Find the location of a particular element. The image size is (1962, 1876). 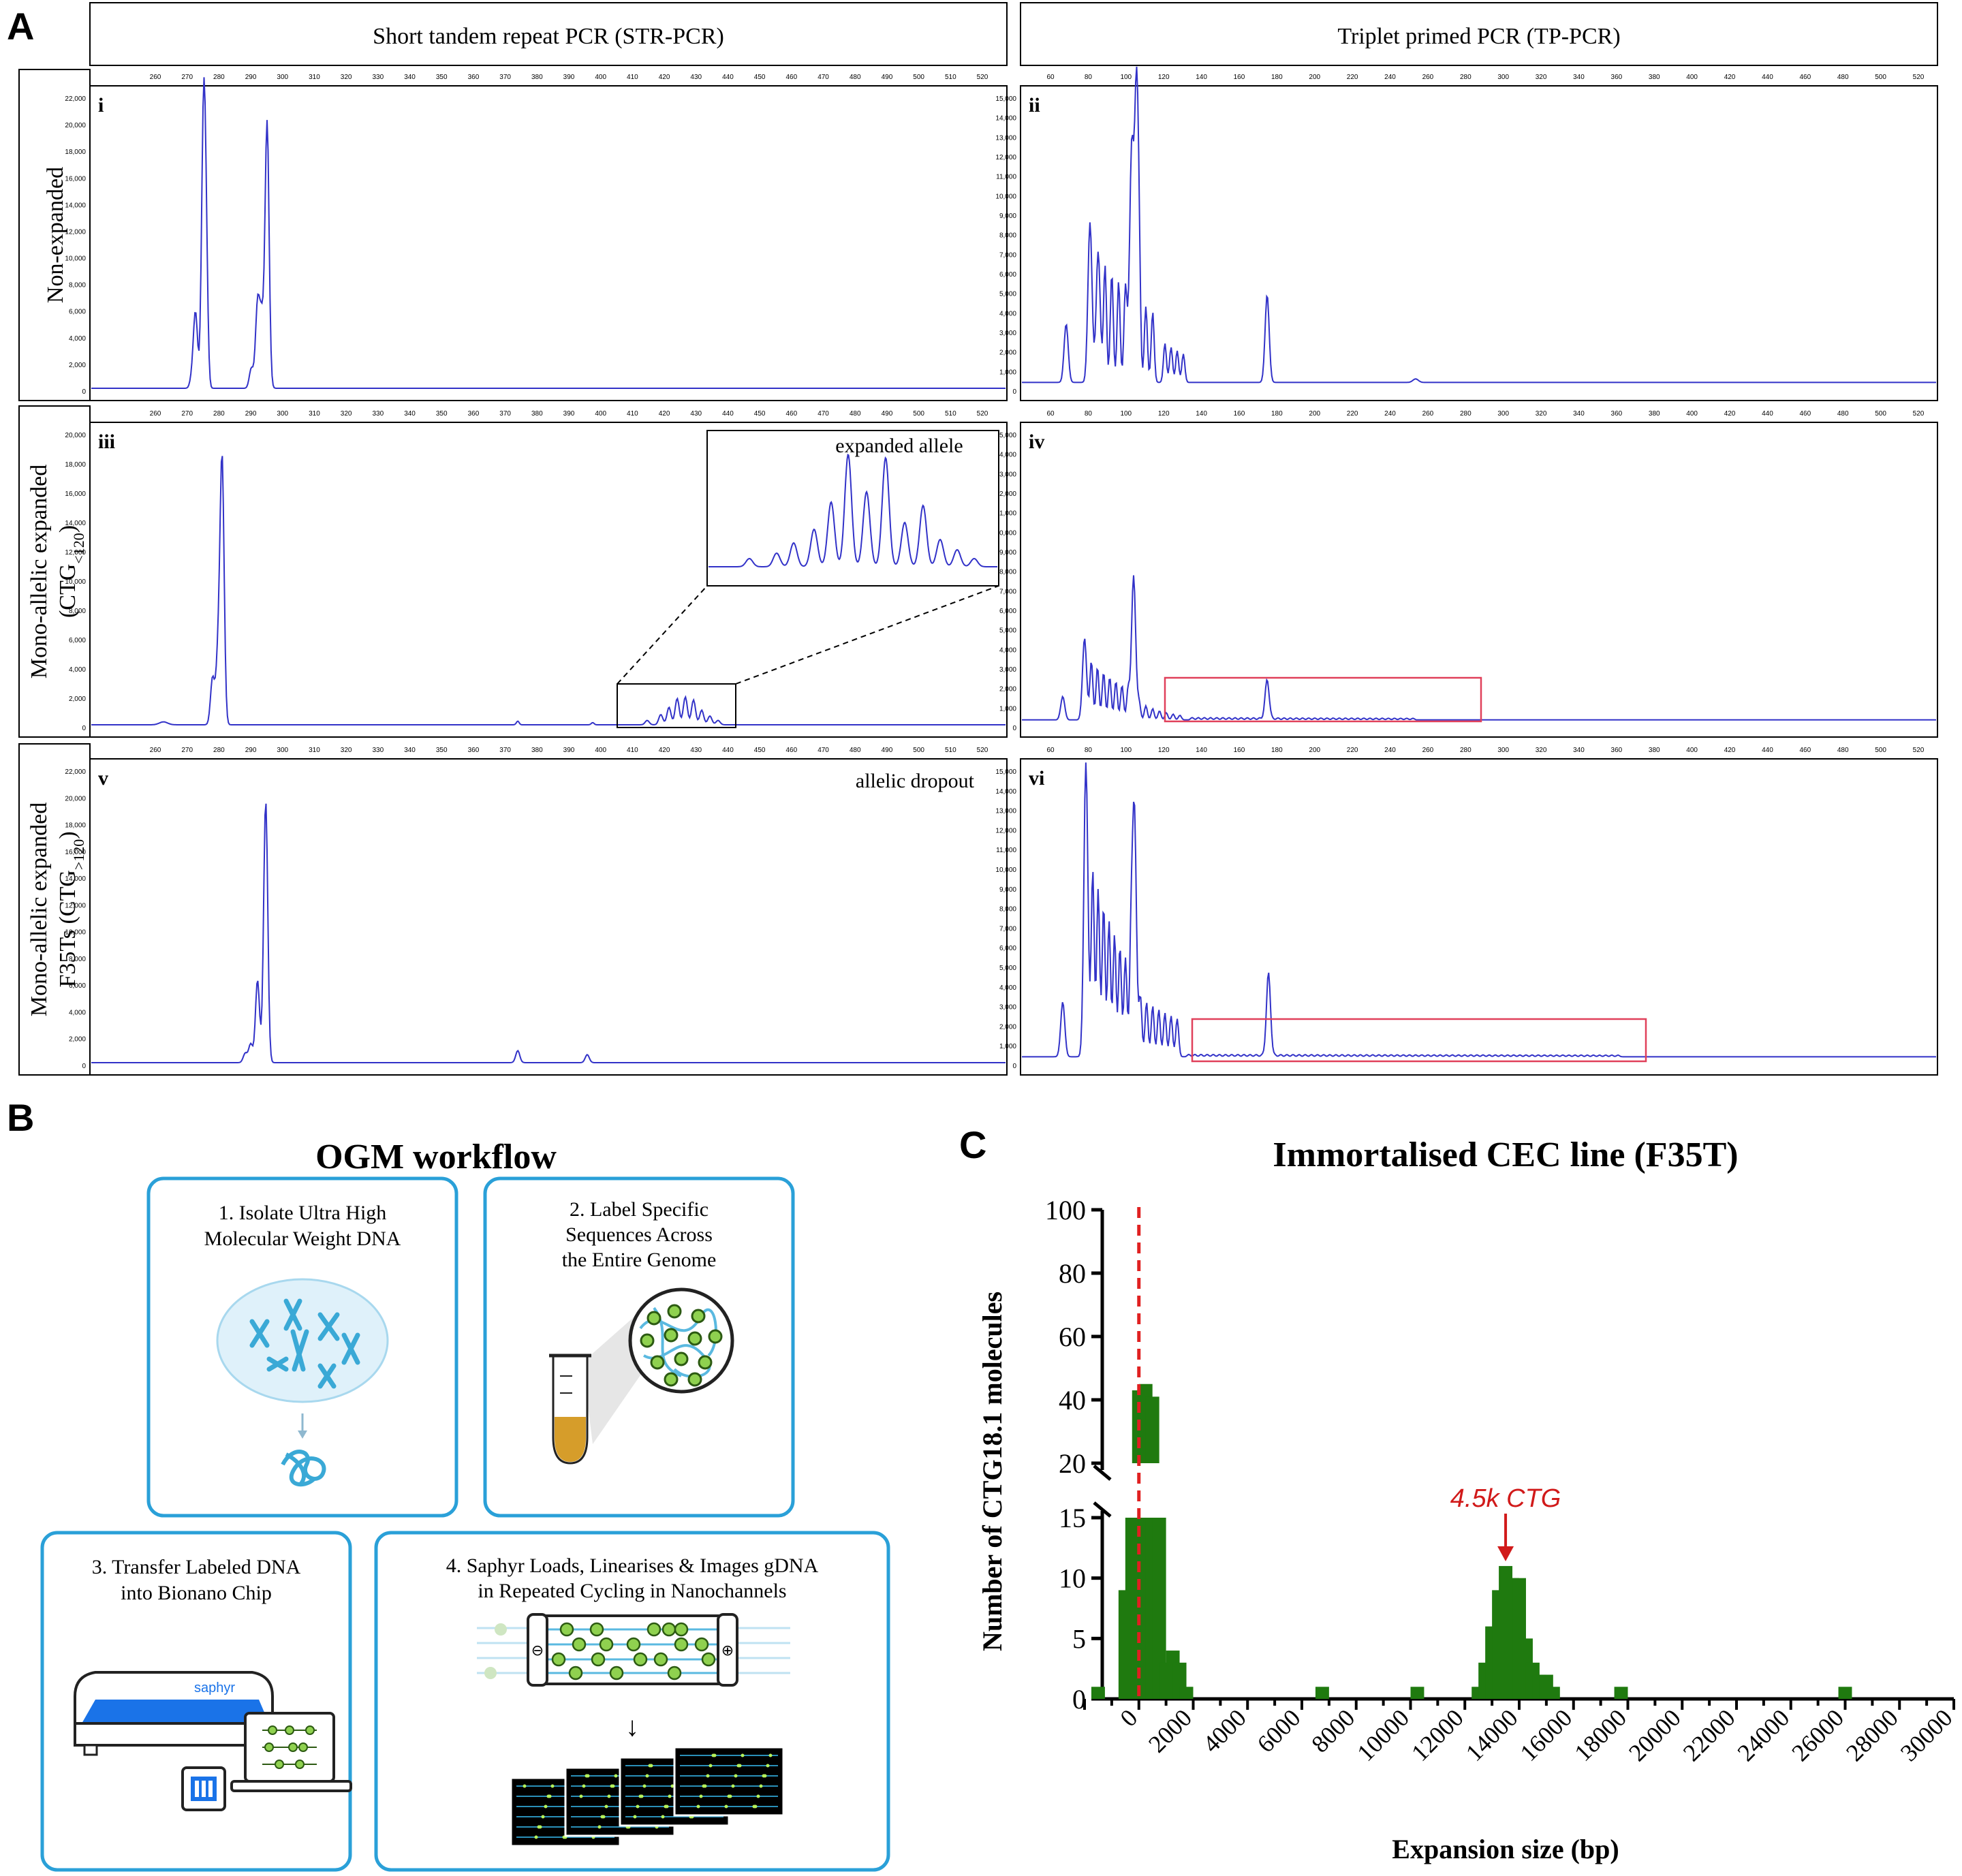

ogm-step2-line2: Sequences Across is located at coordinates (639, 1234).